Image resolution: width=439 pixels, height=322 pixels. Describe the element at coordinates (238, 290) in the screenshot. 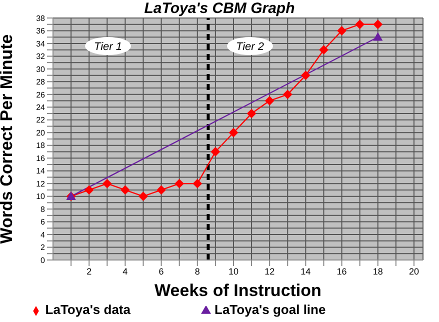

I see `x-axis-title: Weeks of Instruction` at that location.